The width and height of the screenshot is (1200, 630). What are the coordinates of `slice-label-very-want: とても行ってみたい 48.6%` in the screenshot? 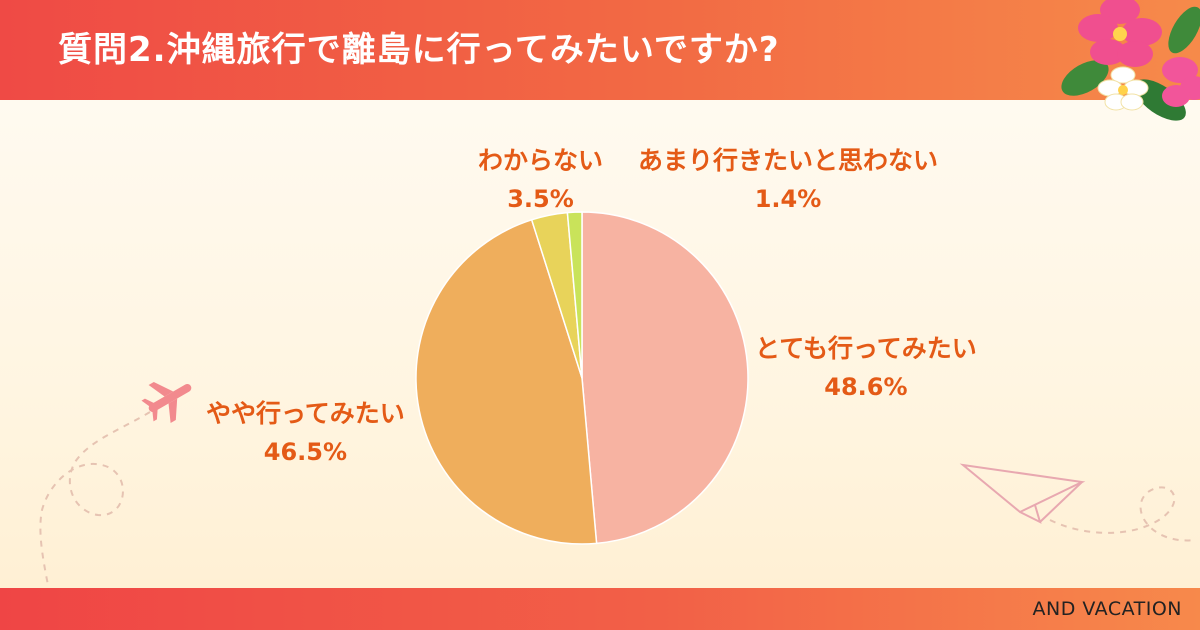 It's located at (866, 368).